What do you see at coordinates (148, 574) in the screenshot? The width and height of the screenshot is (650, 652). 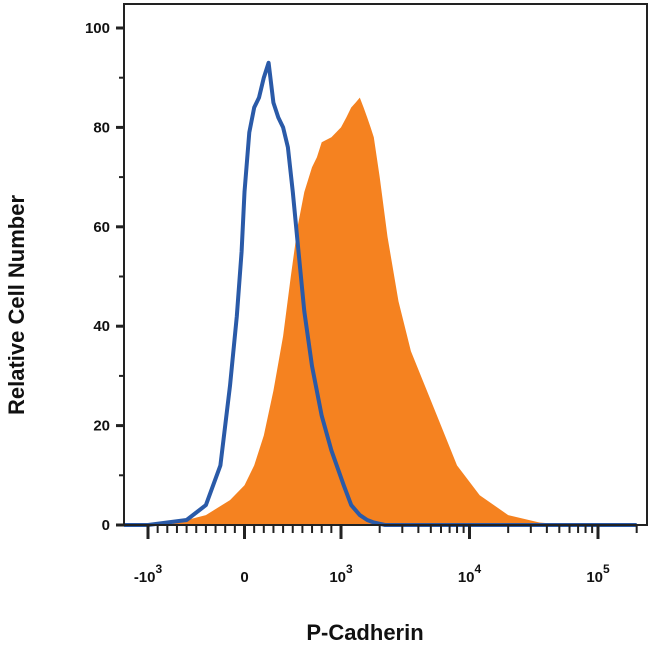 I see `x-tick-label: -103` at bounding box center [148, 574].